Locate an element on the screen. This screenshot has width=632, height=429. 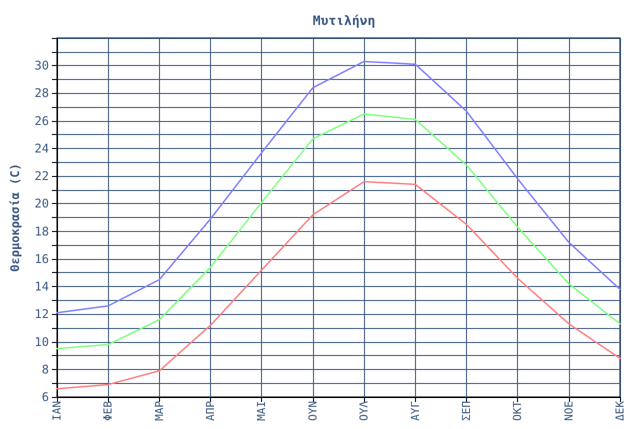
x-tick-label: ΟΚΤ is located at coordinates (517, 410).